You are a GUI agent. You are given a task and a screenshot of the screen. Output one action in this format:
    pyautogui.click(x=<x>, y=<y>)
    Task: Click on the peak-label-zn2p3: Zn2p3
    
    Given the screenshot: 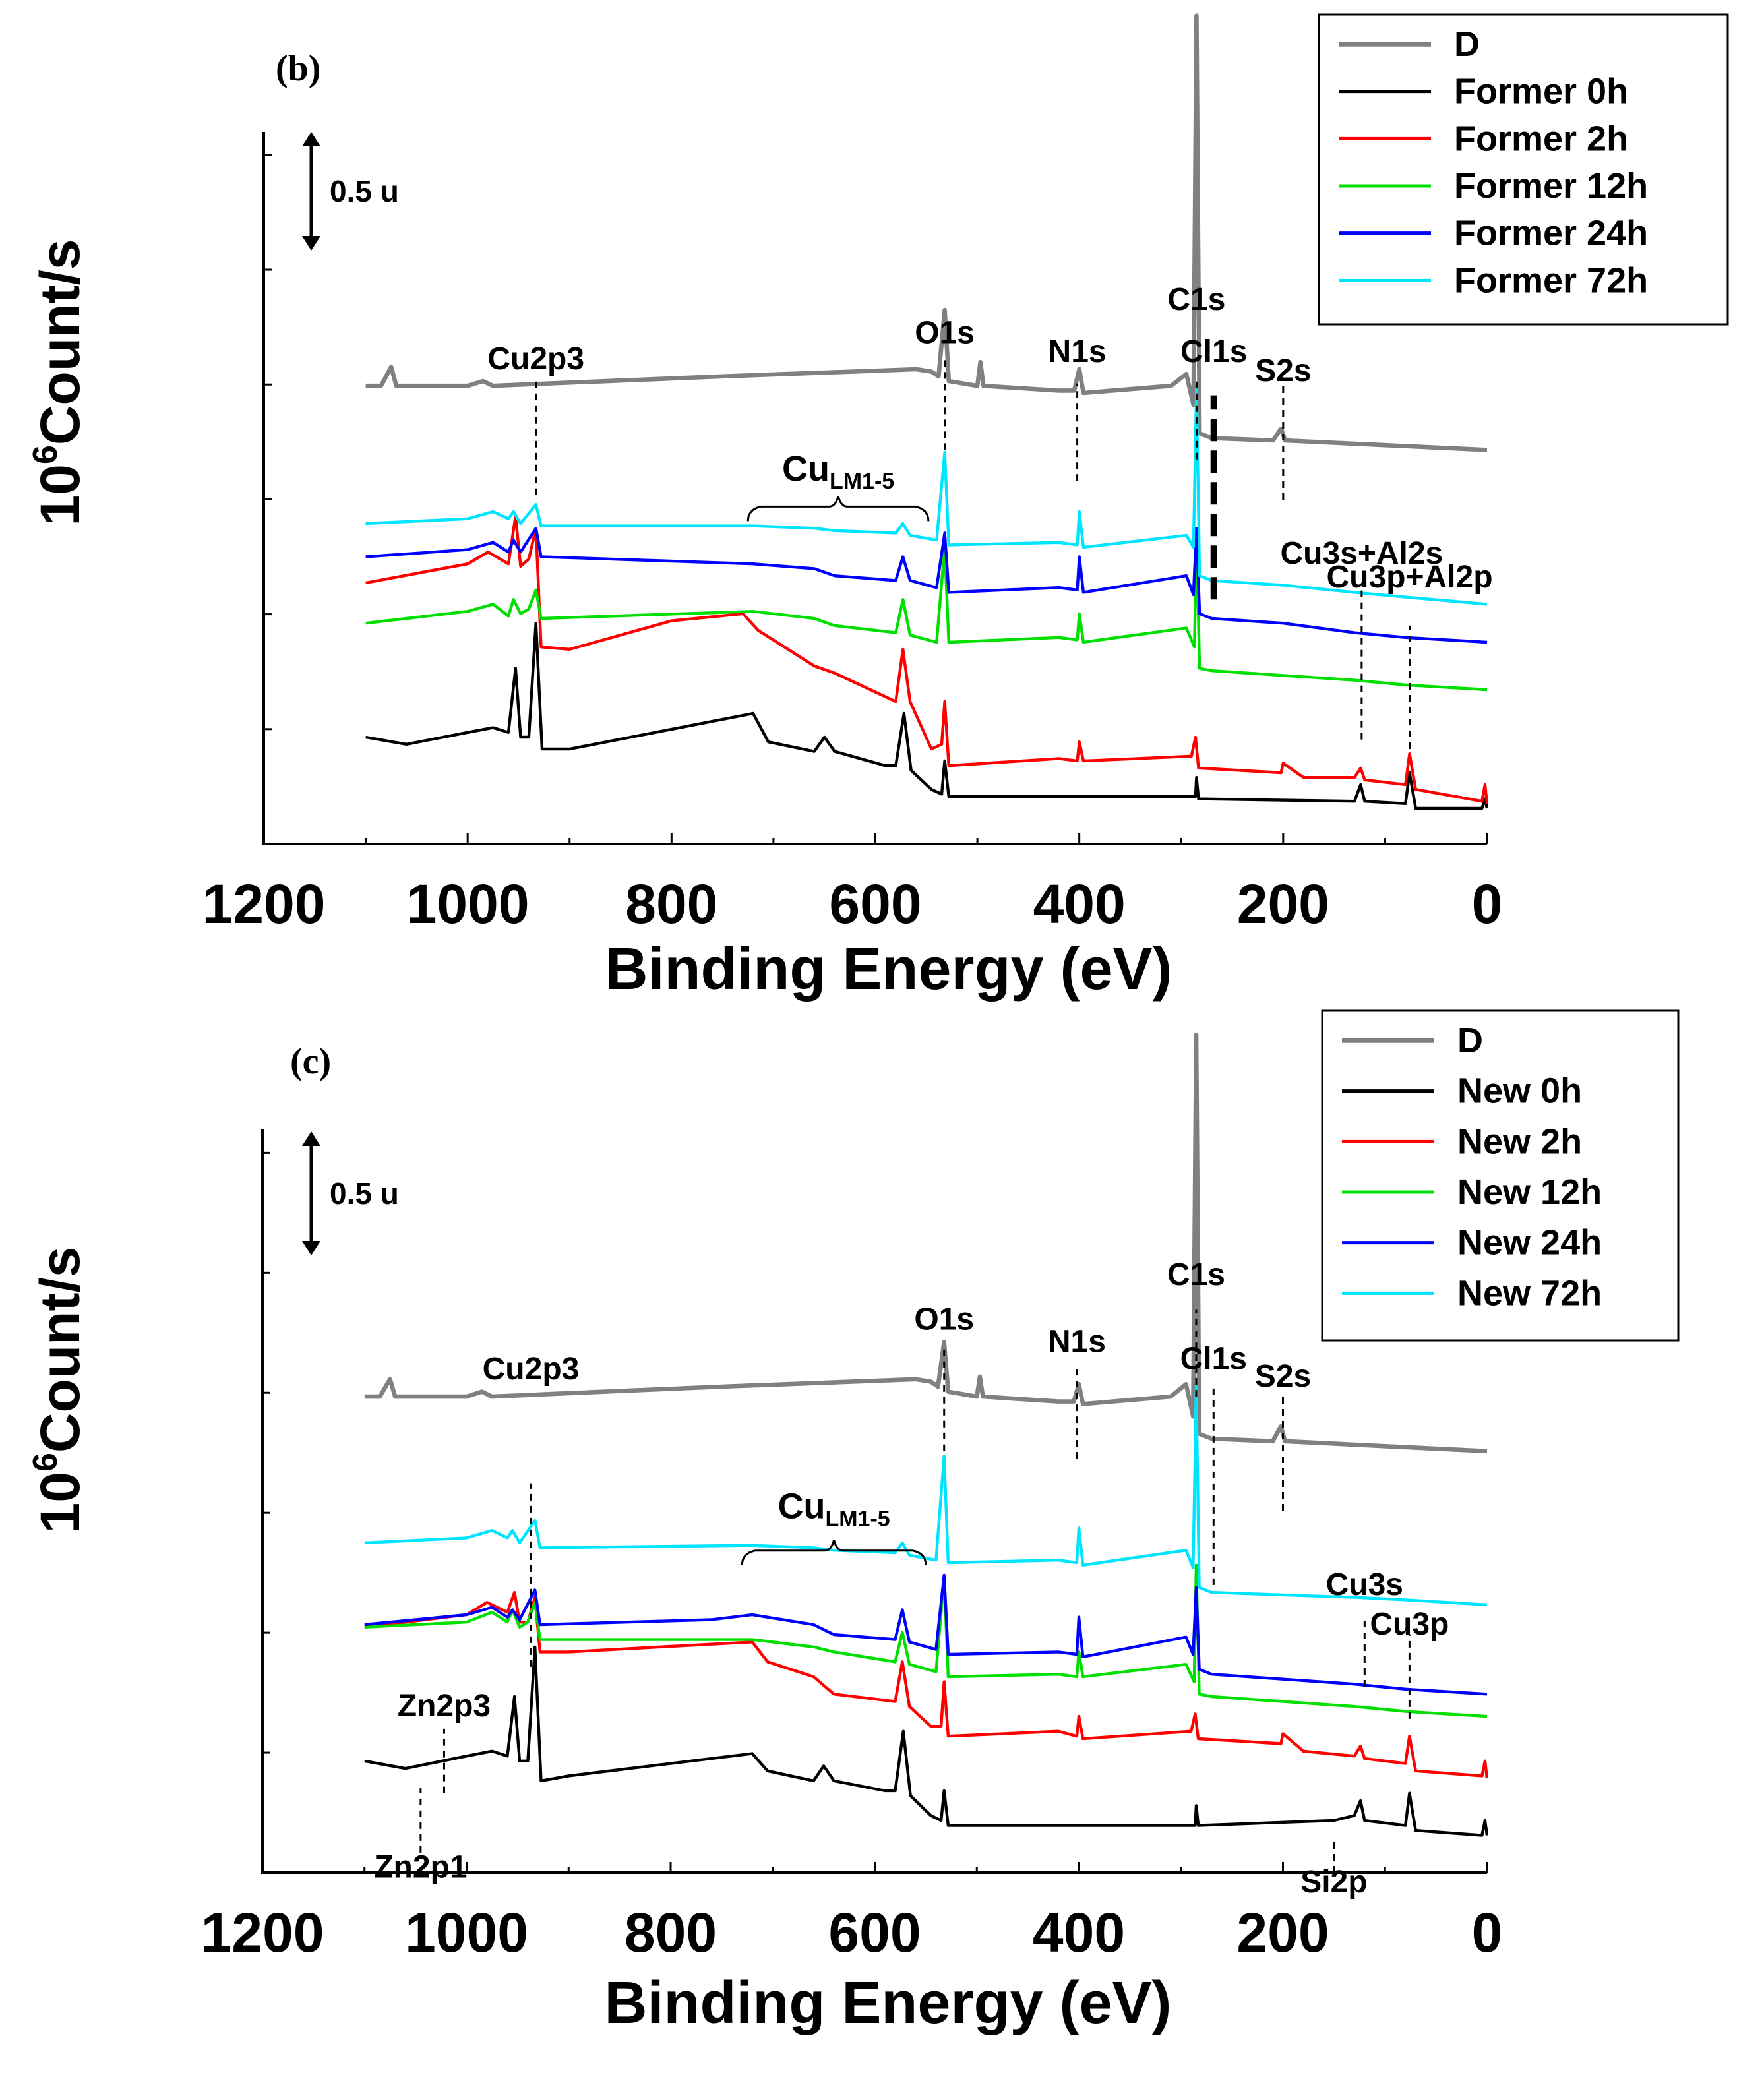 What is the action you would take?
    pyautogui.click(x=445, y=1706)
    